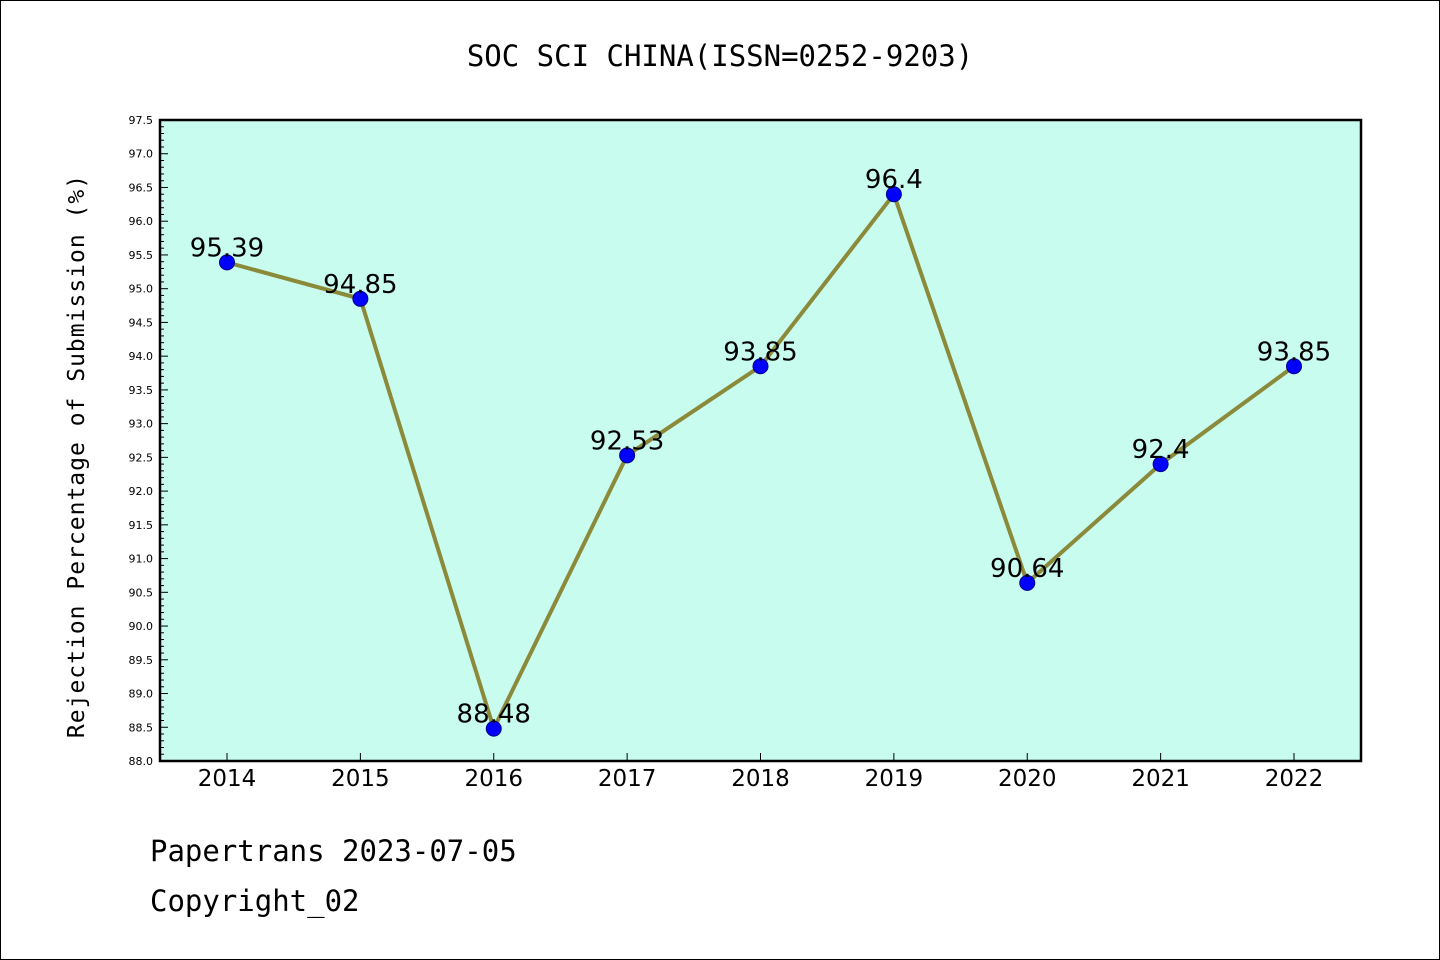 Image resolution: width=1440 pixels, height=960 pixels. I want to click on footer-copyright: Copyright_02, so click(255, 901).